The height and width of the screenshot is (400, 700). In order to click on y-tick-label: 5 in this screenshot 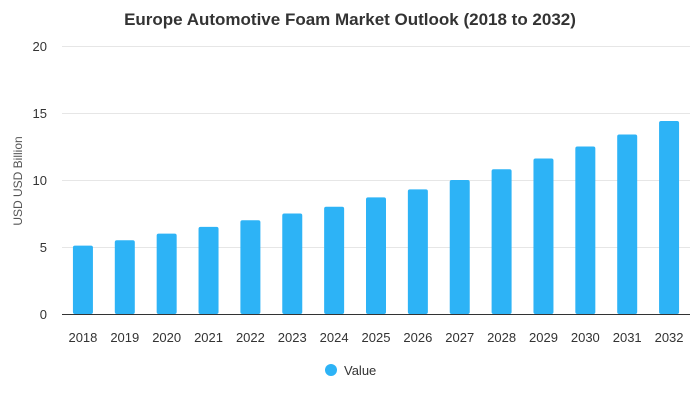, I will do `click(43, 247)`.